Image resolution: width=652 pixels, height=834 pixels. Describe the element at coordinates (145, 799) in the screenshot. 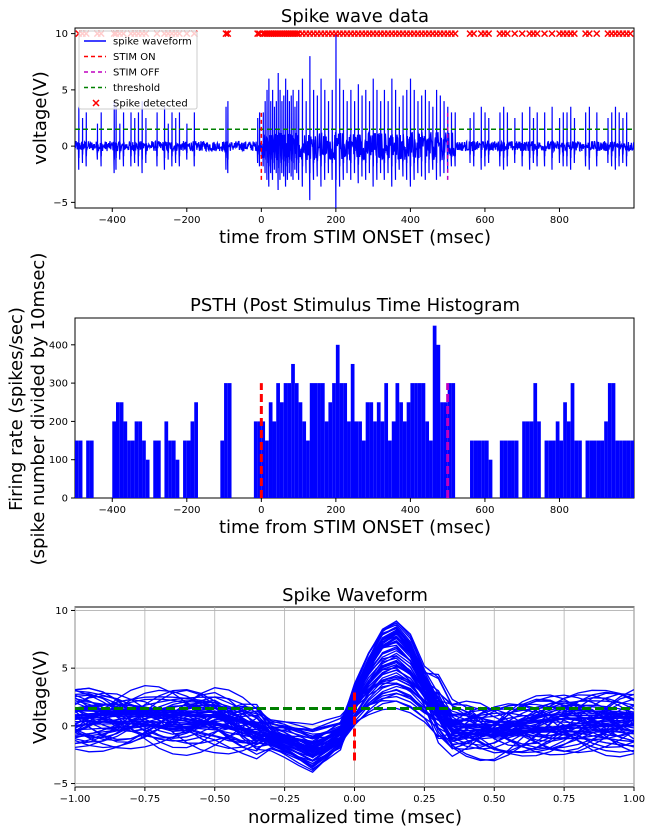

I see `x-tick-label: −0.75` at that location.